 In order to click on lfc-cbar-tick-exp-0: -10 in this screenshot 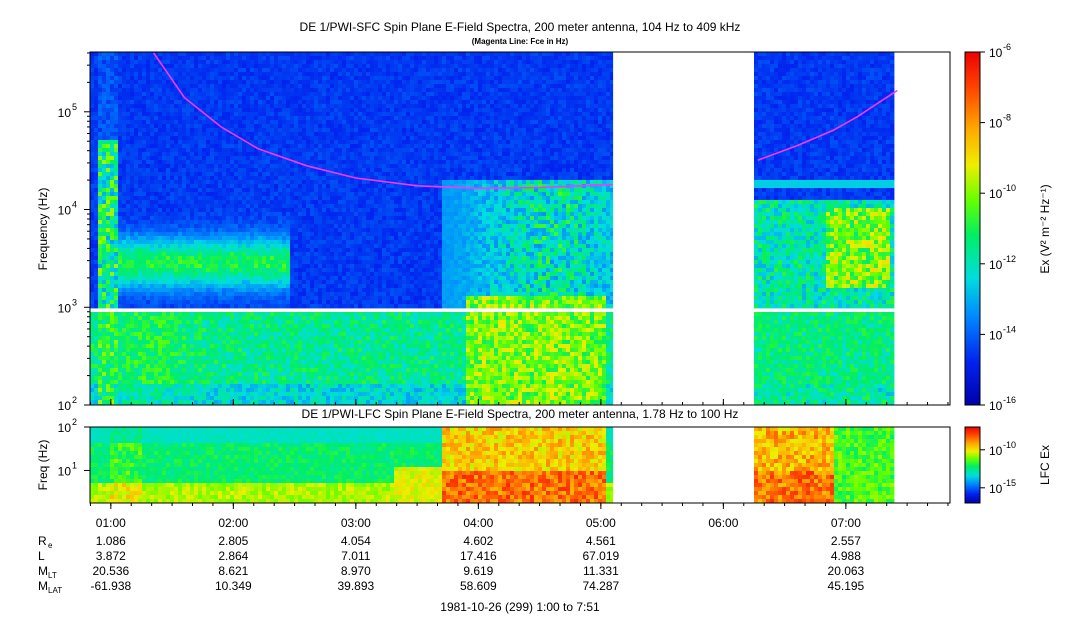, I will do `click(1009, 445)`.